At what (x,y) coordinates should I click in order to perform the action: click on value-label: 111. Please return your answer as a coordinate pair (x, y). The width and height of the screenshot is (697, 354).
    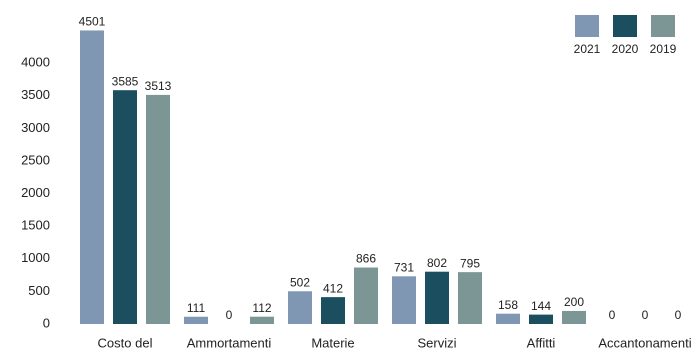
    Looking at the image, I should click on (196, 308).